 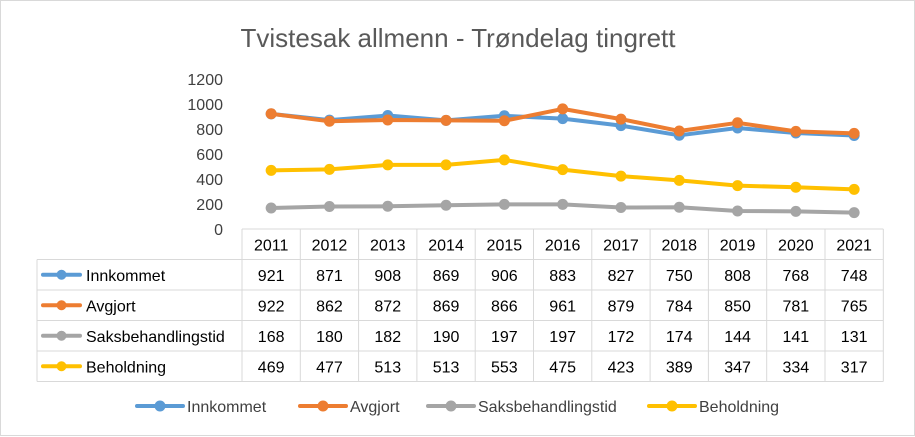 What do you see at coordinates (209, 130) in the screenshot?
I see `y-tick-label: 800` at bounding box center [209, 130].